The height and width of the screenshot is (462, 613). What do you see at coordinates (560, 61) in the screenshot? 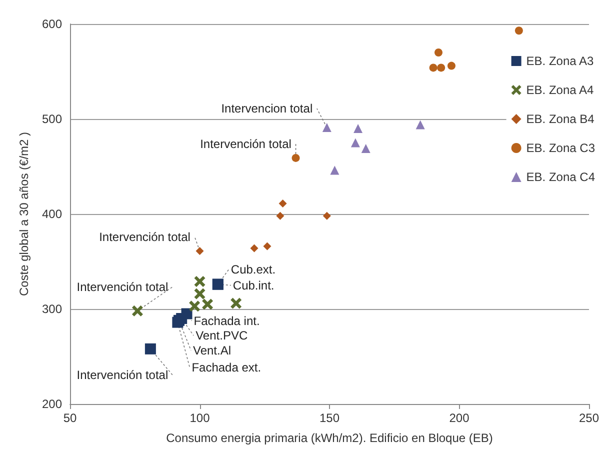
I see `legend-label: EB. Zona A3` at bounding box center [560, 61].